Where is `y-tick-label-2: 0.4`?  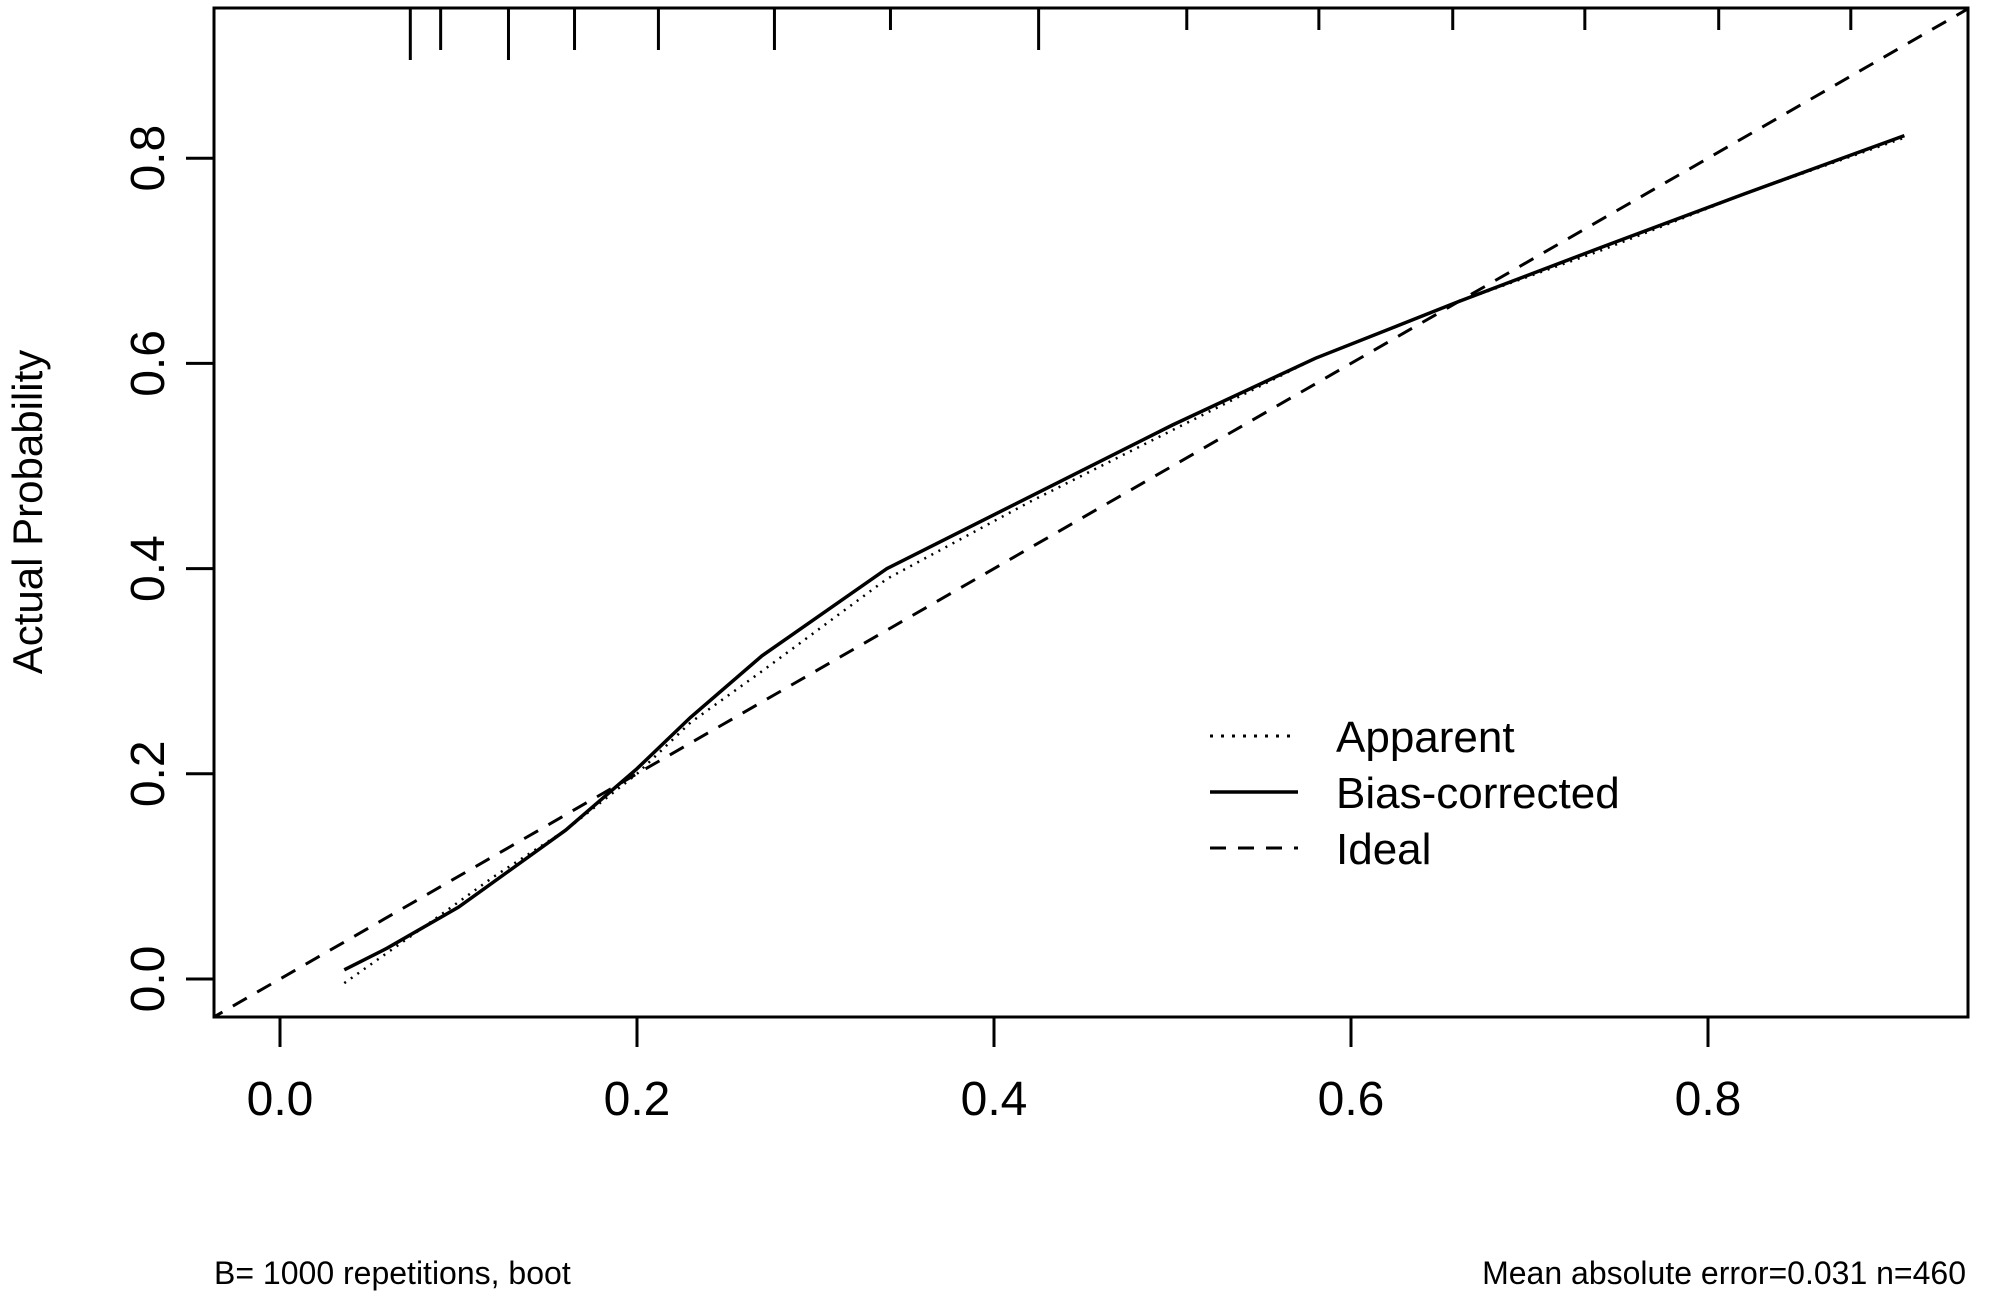
y-tick-label-2: 0.4 is located at coordinates (148, 568).